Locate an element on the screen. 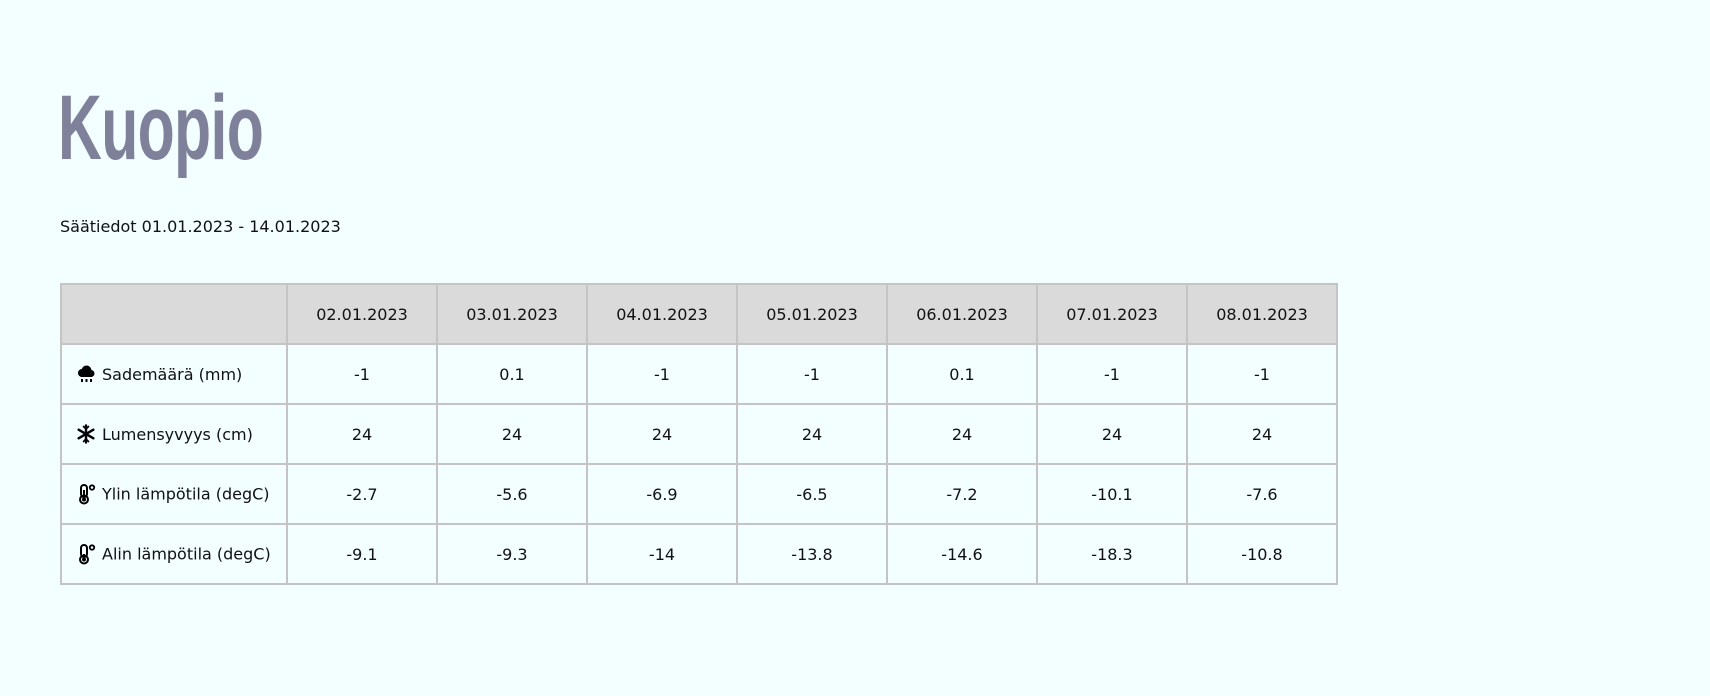 This screenshot has height=696, width=1710. row-label-cell: Lumensyvyys (cm) is located at coordinates (174, 434).